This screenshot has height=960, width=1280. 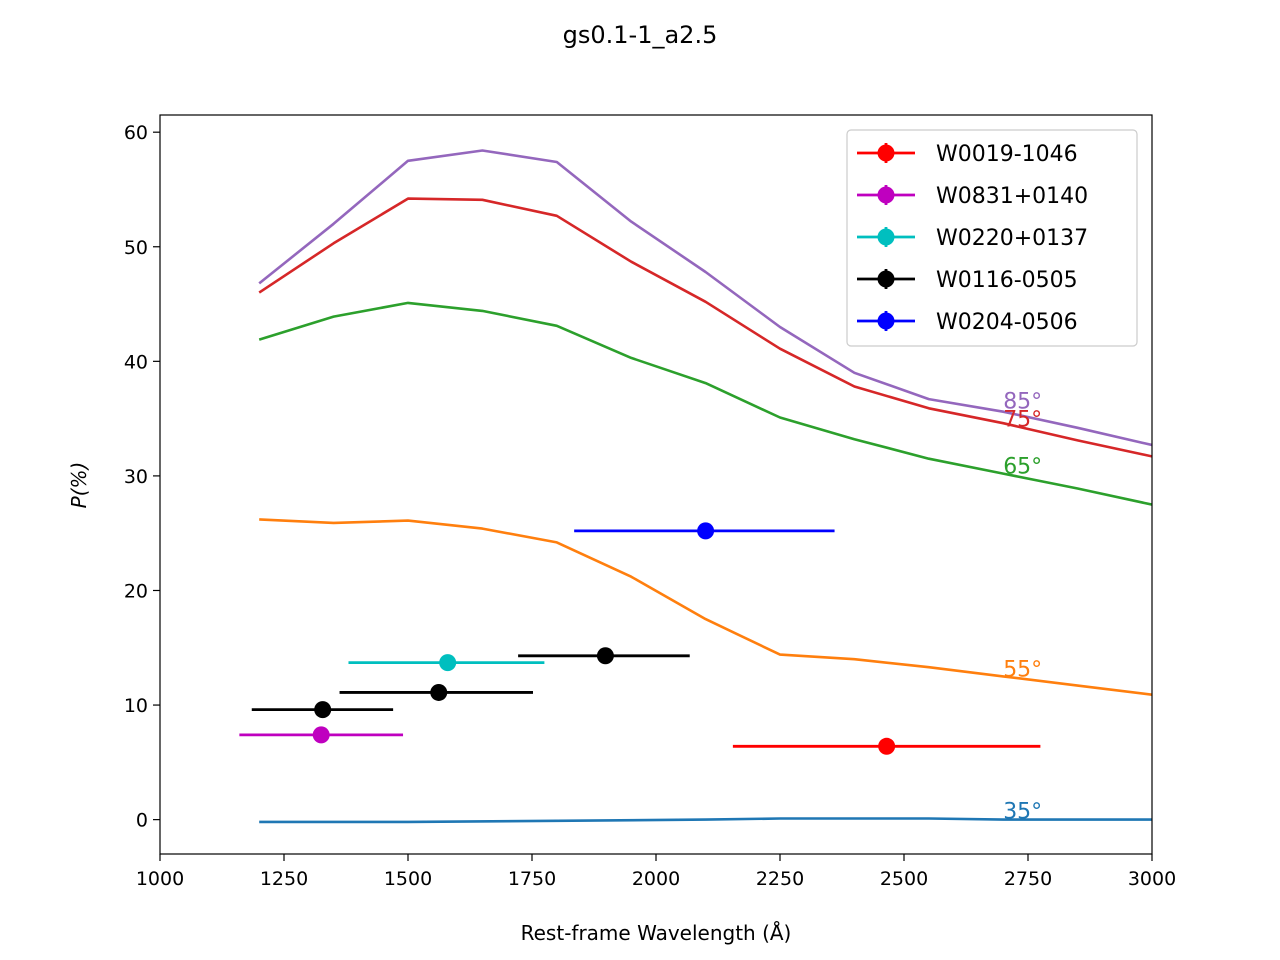 I want to click on x-tick-label: 1500, so click(x=408, y=879).